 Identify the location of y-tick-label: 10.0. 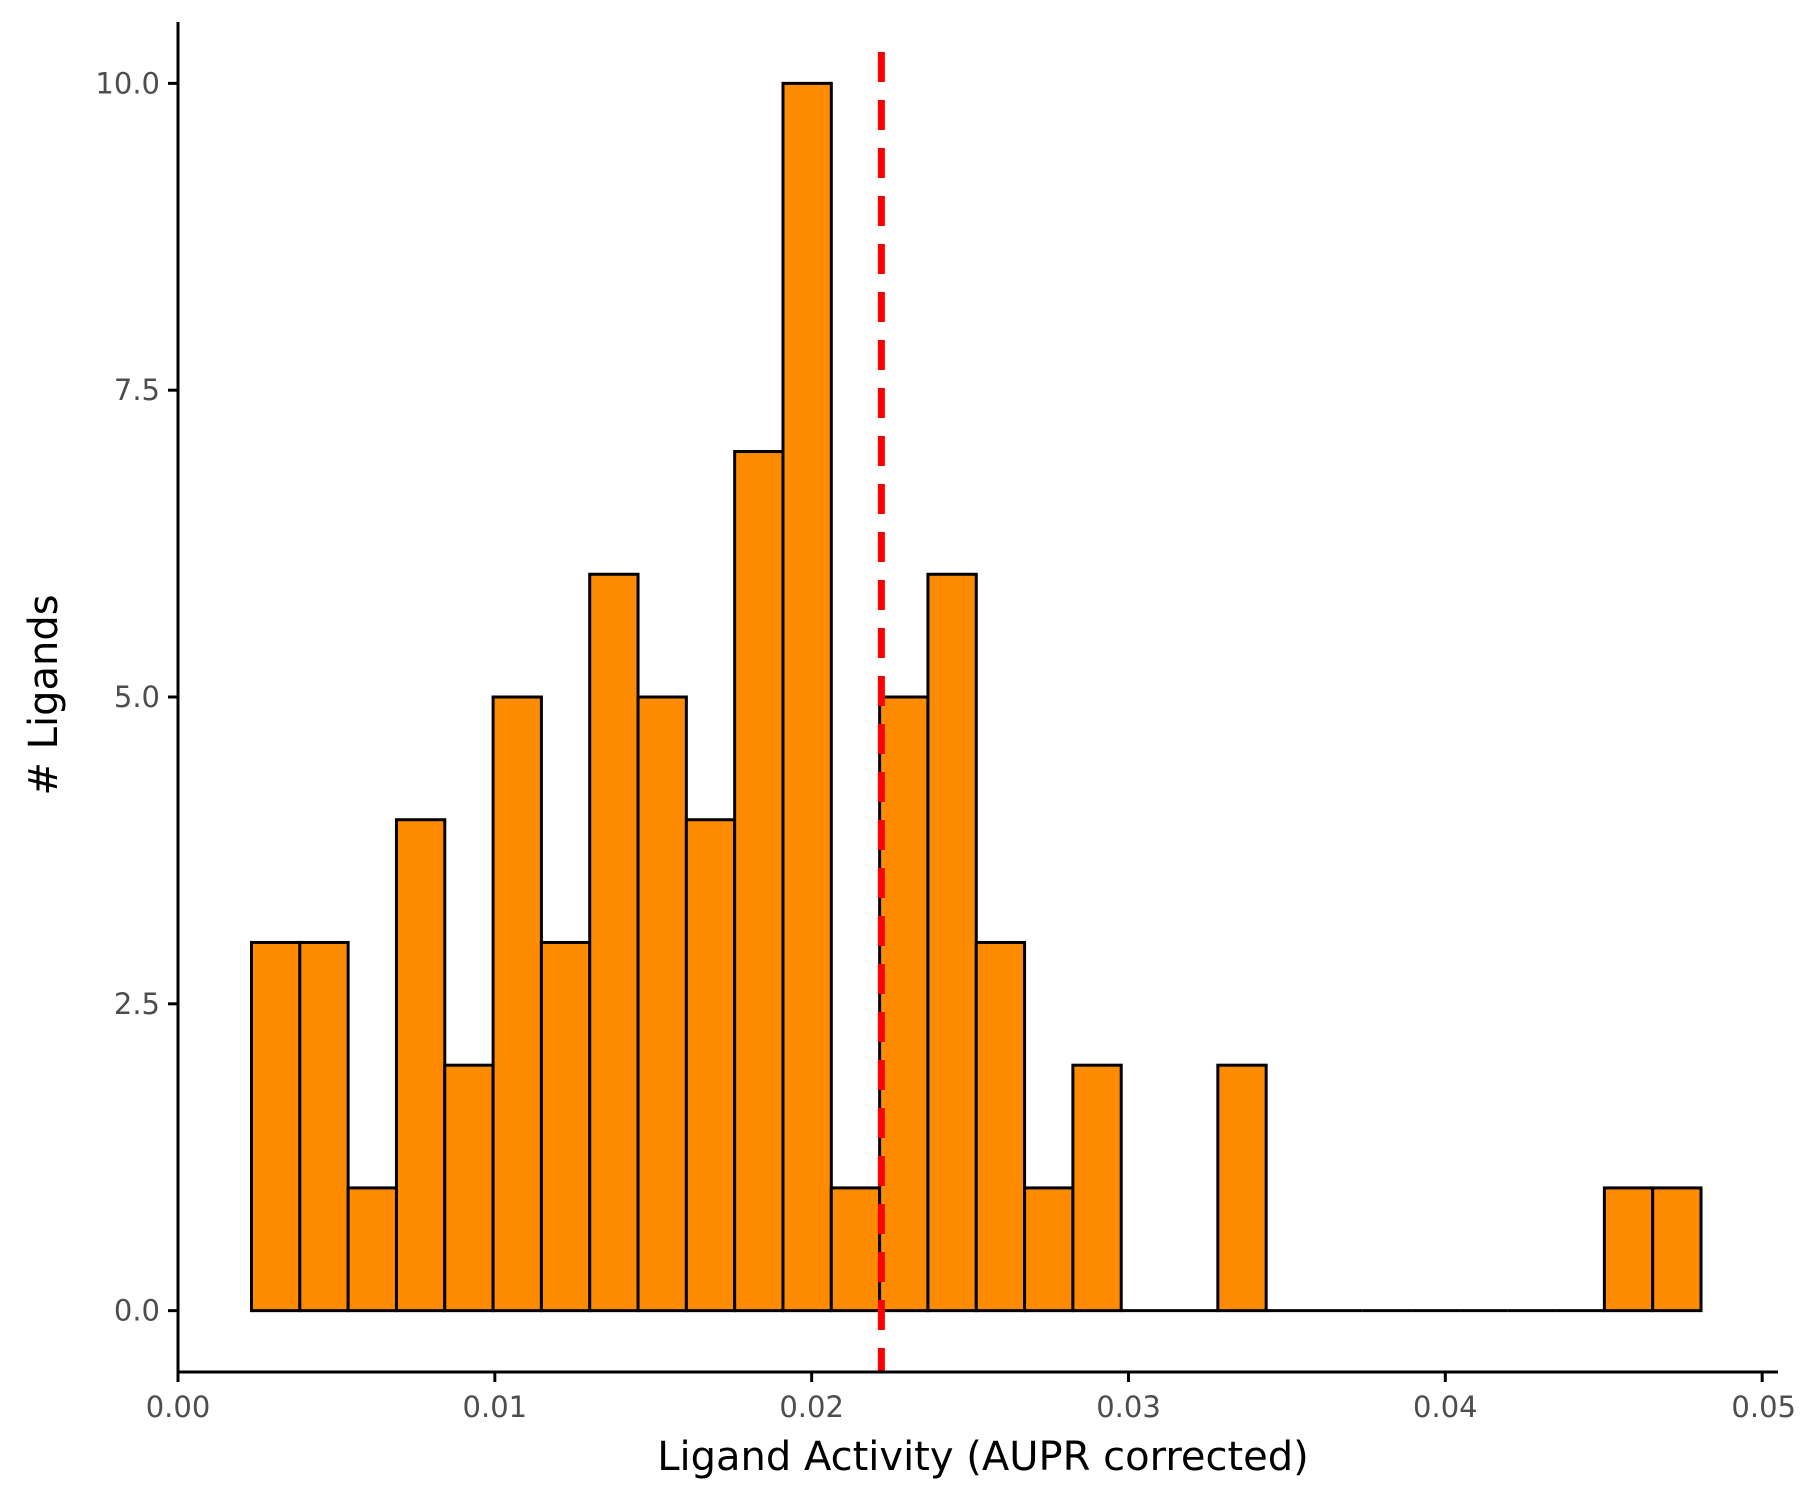
(127, 83).